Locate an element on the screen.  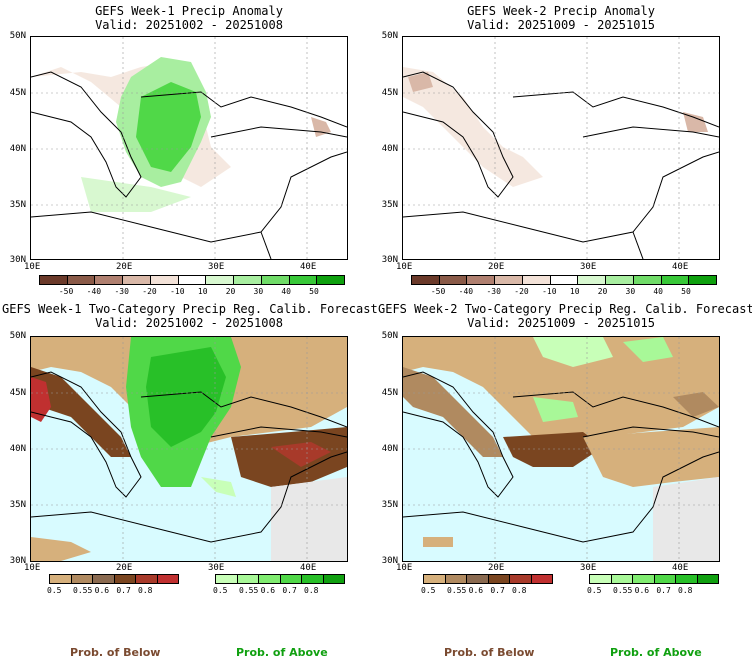
panel1-title: GEFS Week-1 Precip Anomaly is located at coordinates (189, 11).